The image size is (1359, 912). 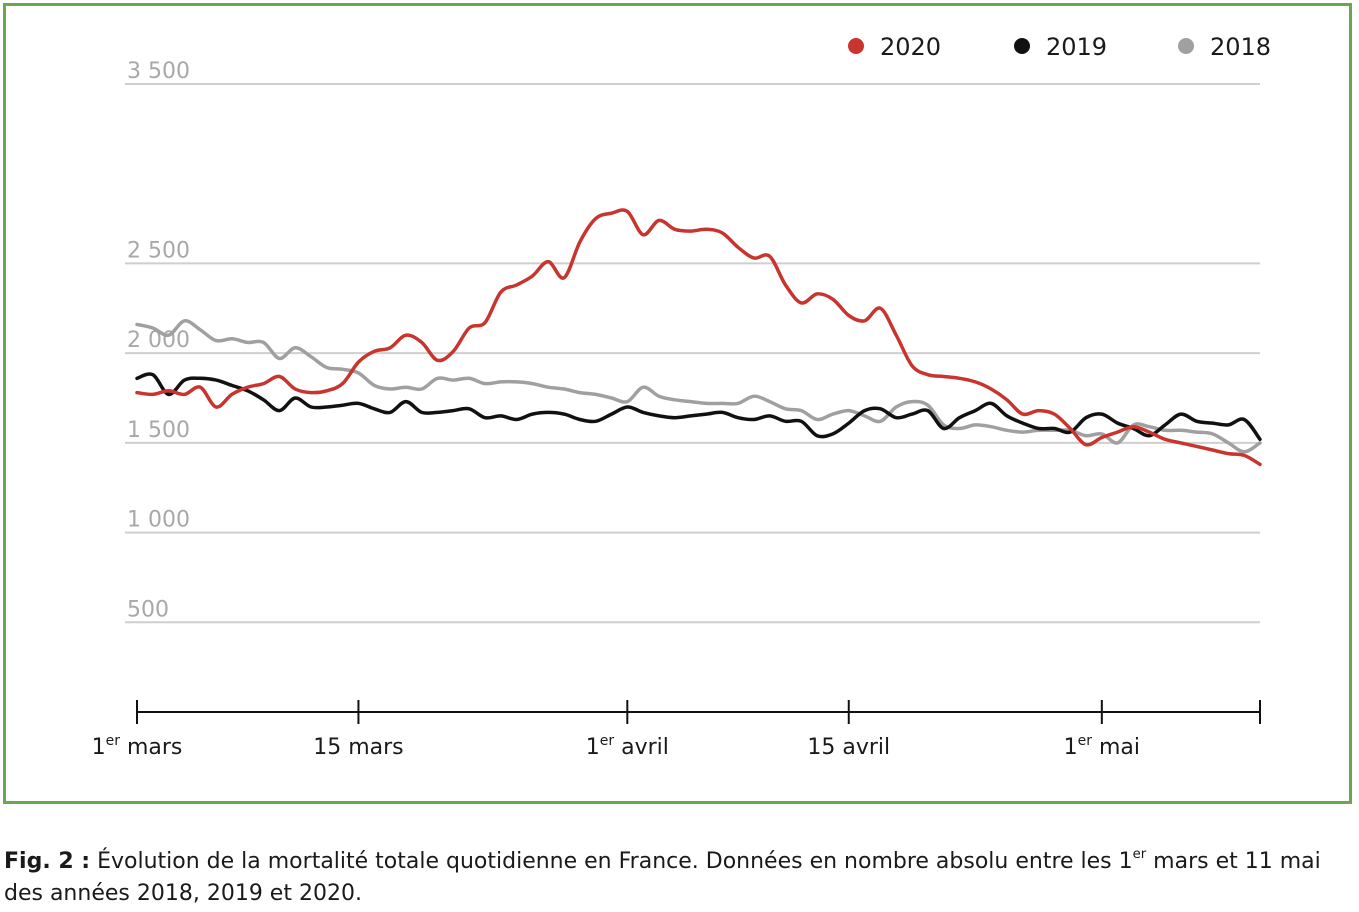 I want to click on y-tick-label-3500: 3 500, so click(x=158, y=71).